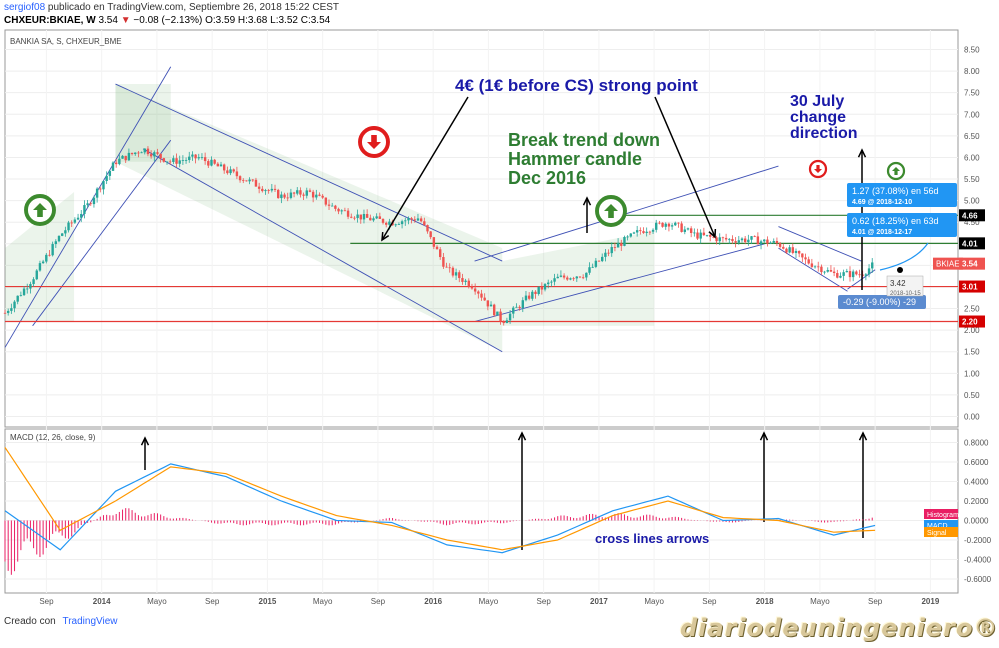 The width and height of the screenshot is (999, 648). What do you see at coordinates (40, 256) in the screenshot?
I see `channel-shade` at bounding box center [40, 256].